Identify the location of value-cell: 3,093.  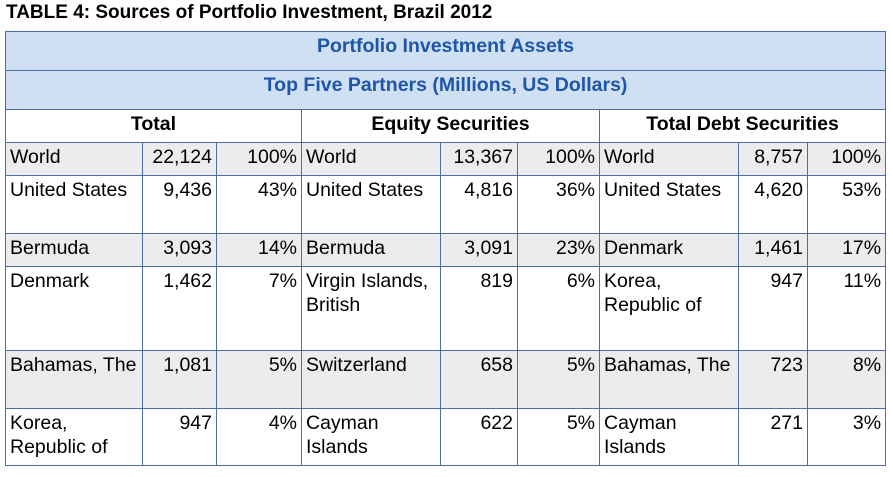
(179, 250).